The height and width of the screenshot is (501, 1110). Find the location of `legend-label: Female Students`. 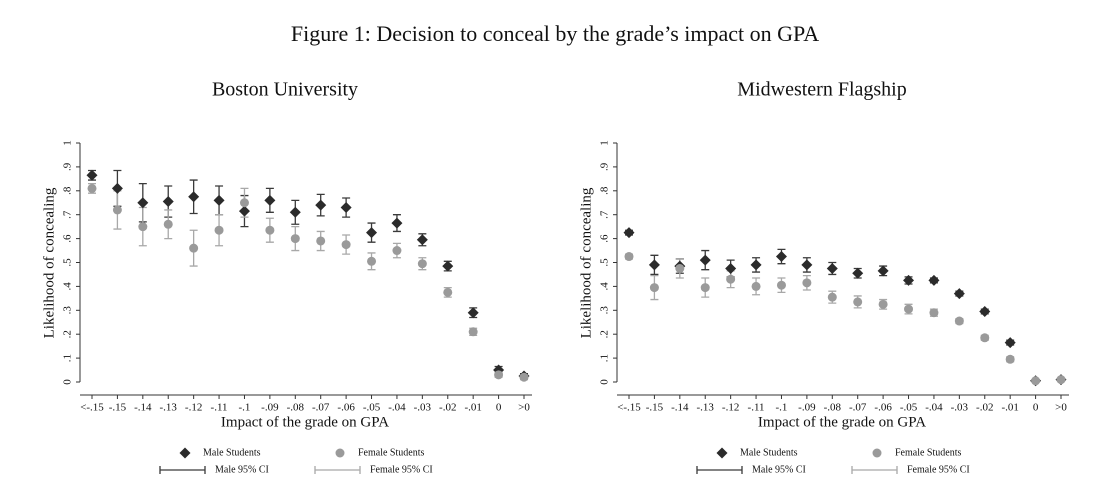

legend-label: Female Students is located at coordinates (391, 452).